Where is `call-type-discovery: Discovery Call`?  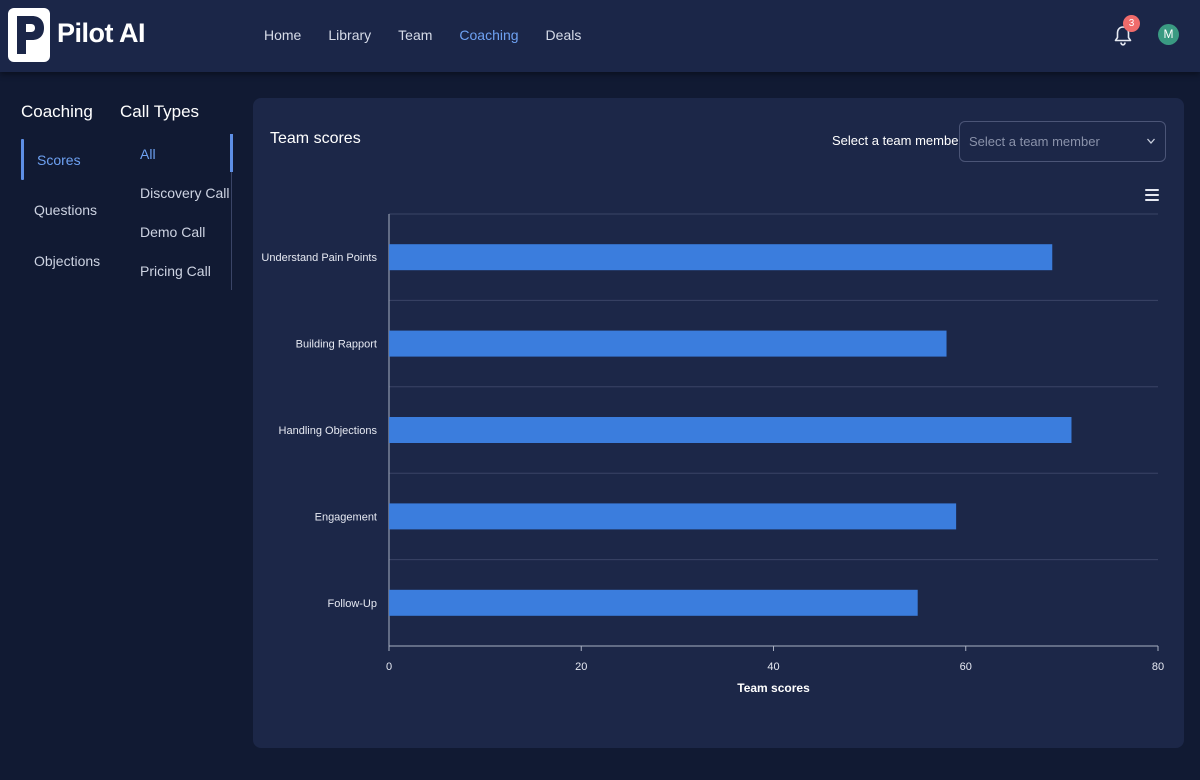
call-type-discovery: Discovery Call is located at coordinates (185, 193).